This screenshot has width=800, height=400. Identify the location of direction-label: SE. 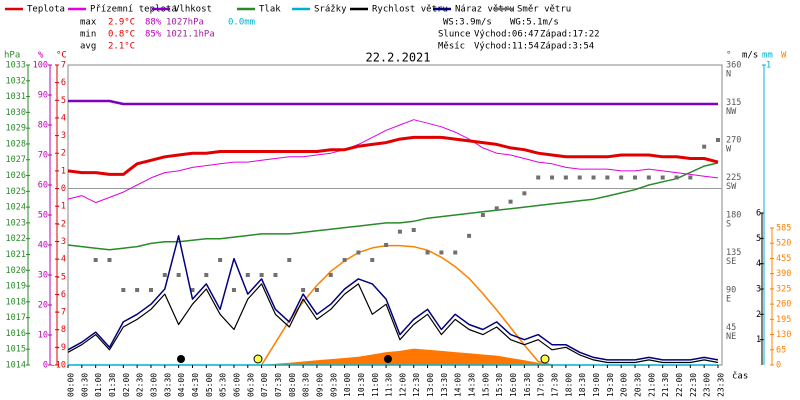
(731, 262).